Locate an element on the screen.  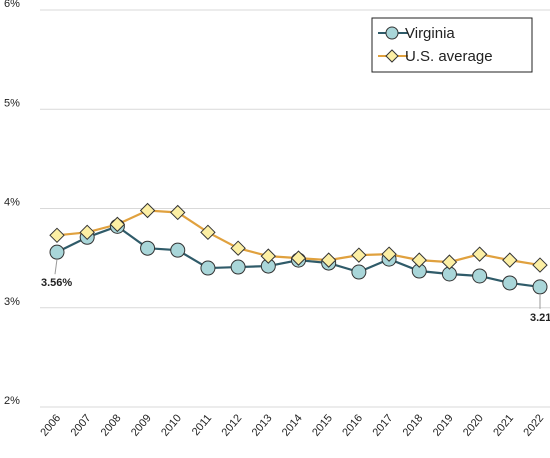
legend-box is located at coordinates (452, 45).